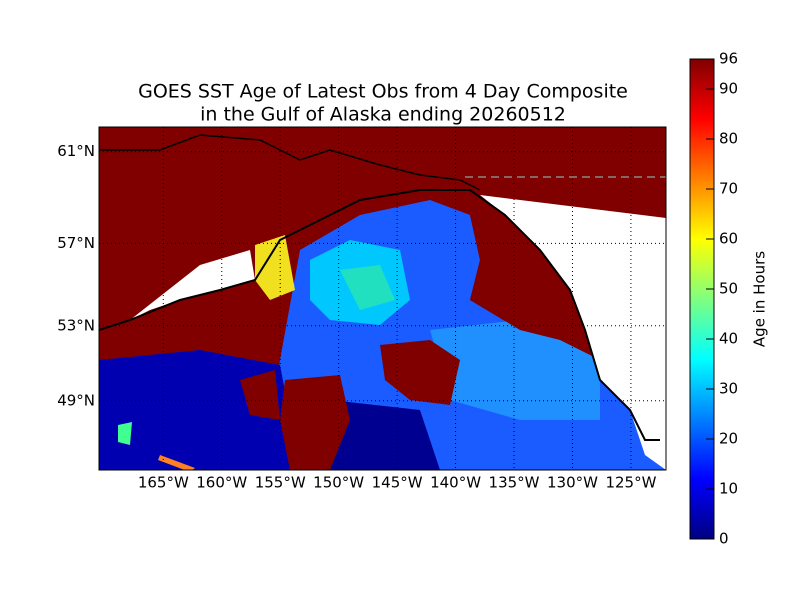  What do you see at coordinates (728, 339) in the screenshot?
I see `colorbar-tick-label: 40` at bounding box center [728, 339].